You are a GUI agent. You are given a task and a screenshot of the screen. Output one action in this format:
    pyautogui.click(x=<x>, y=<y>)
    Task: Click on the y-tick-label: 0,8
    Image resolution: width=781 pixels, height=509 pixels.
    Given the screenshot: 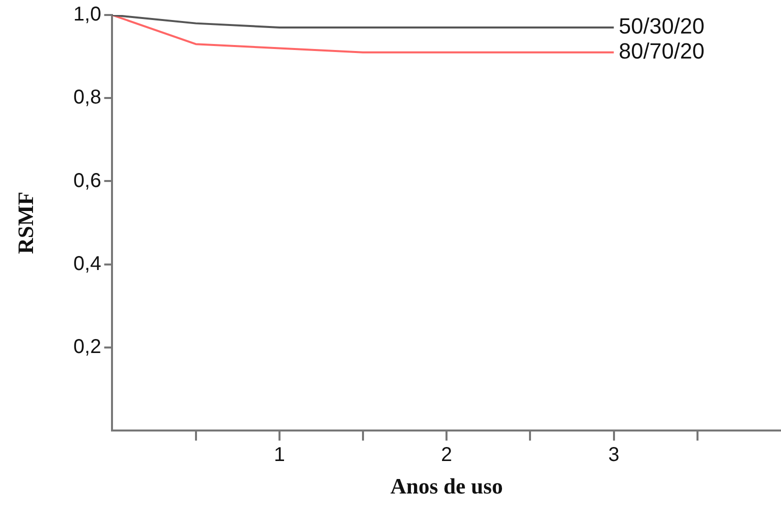 What is the action you would take?
    pyautogui.click(x=87, y=97)
    